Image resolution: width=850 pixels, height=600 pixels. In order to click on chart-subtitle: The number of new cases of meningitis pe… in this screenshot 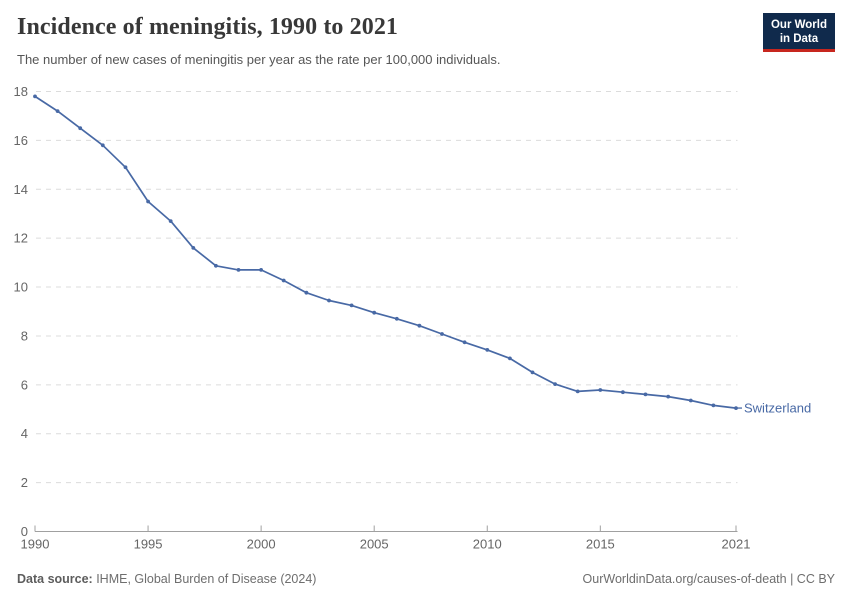, I will do `click(259, 59)`.